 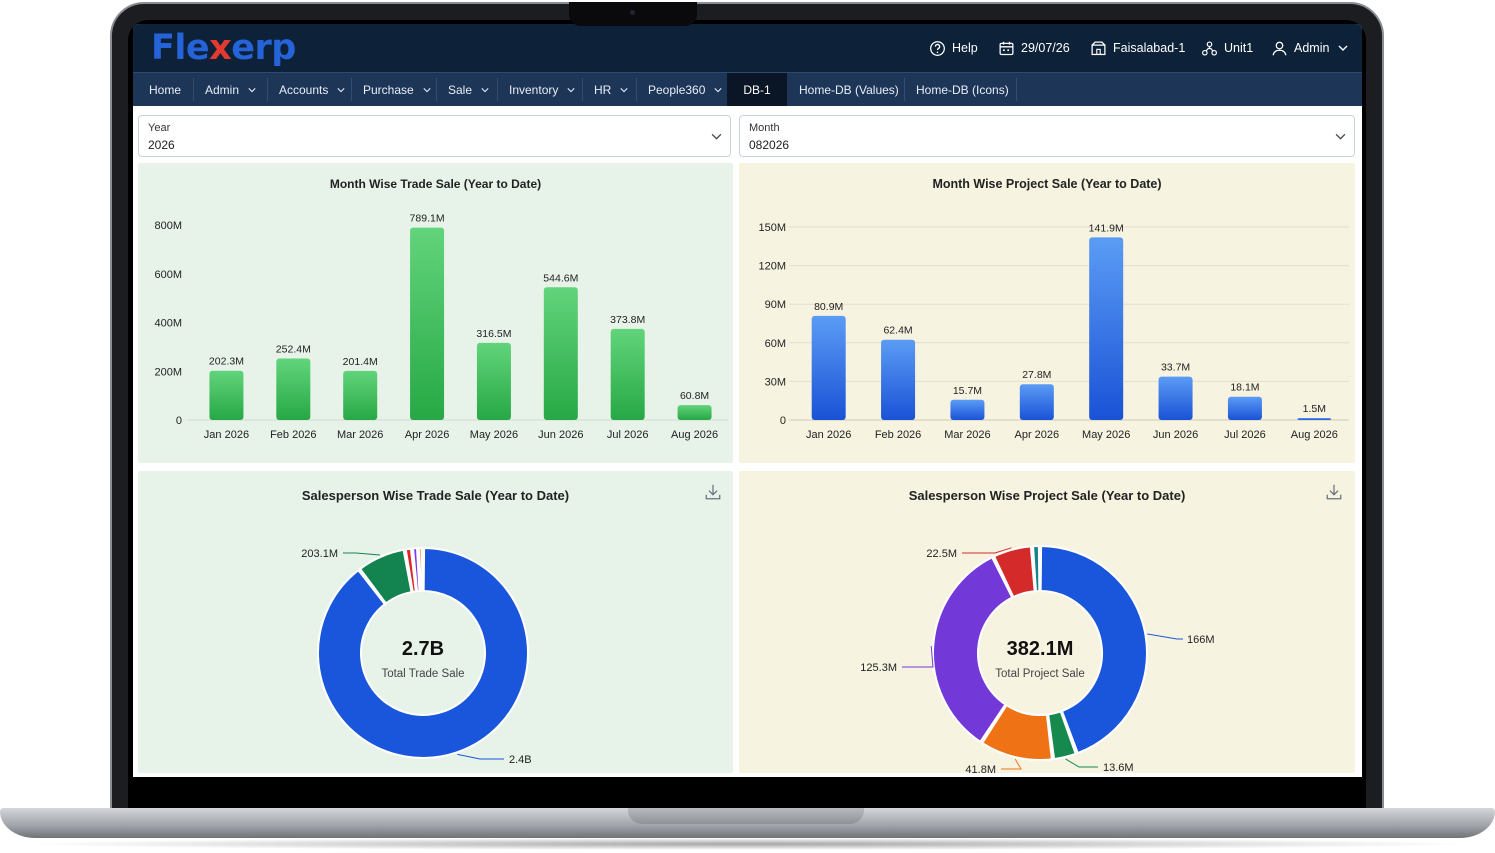 What do you see at coordinates (1098, 47) in the screenshot?
I see `building-icon` at bounding box center [1098, 47].